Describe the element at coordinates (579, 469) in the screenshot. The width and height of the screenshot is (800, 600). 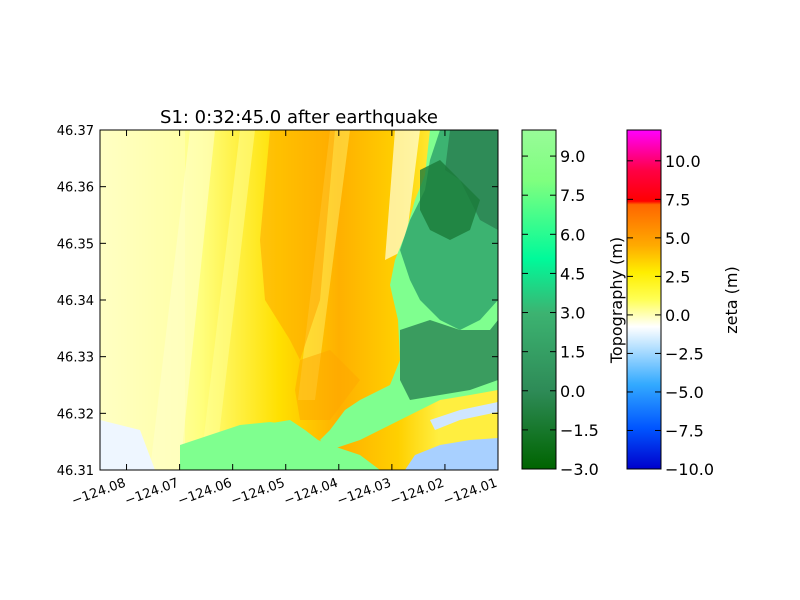
I see `colorbar-tick-label: −3.0` at that location.